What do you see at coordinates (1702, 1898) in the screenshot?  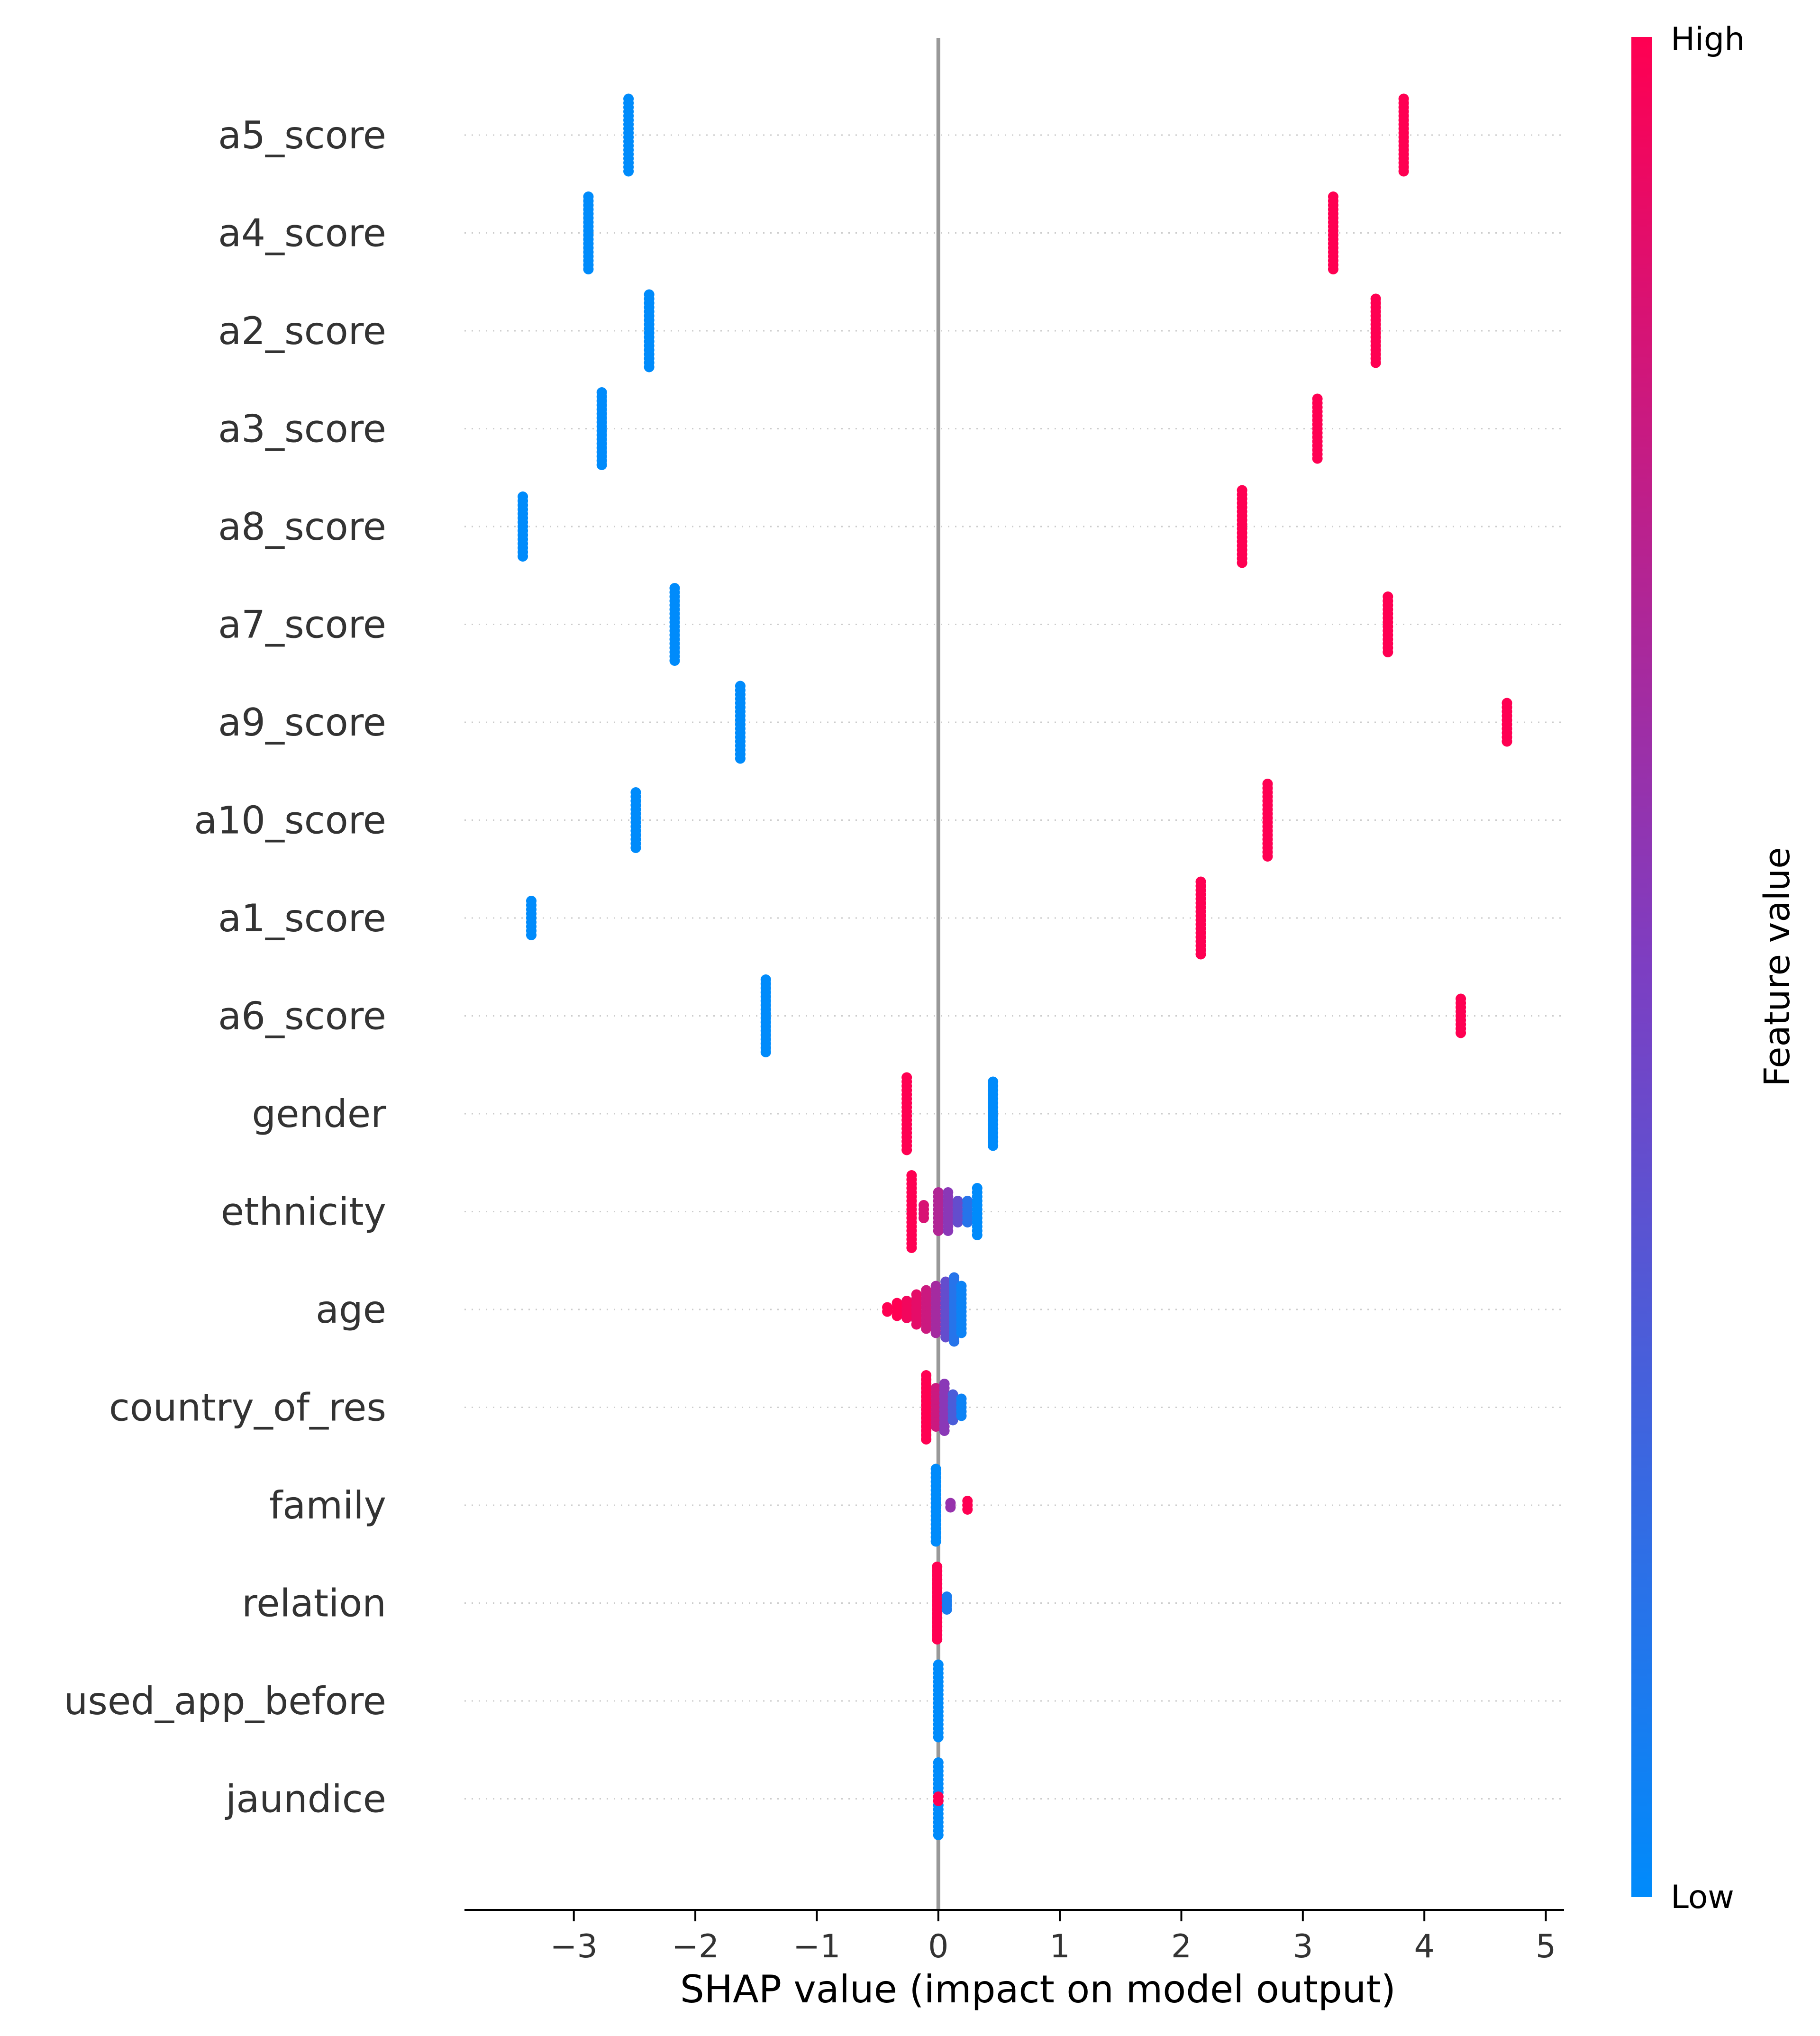 I see `colorbar-low-label: Low` at bounding box center [1702, 1898].